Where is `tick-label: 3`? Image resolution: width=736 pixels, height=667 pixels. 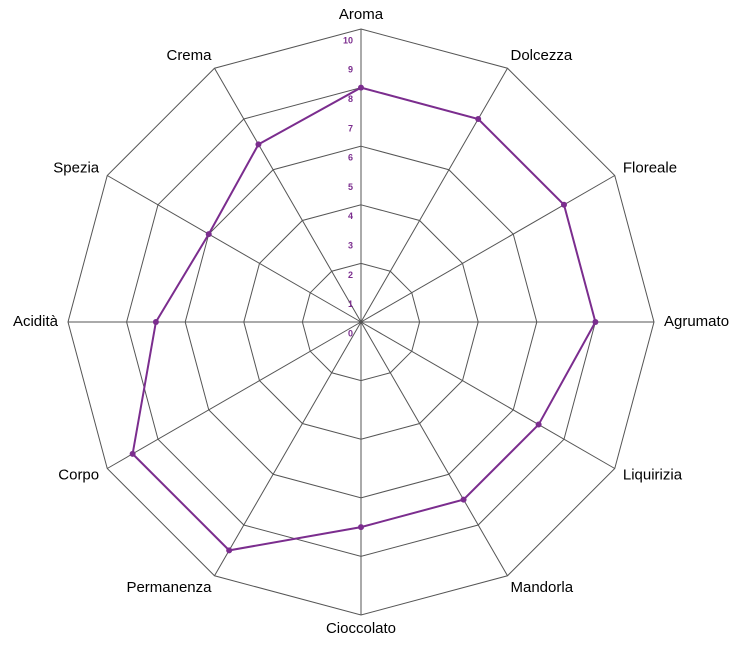 tick-label: 3 is located at coordinates (350, 245).